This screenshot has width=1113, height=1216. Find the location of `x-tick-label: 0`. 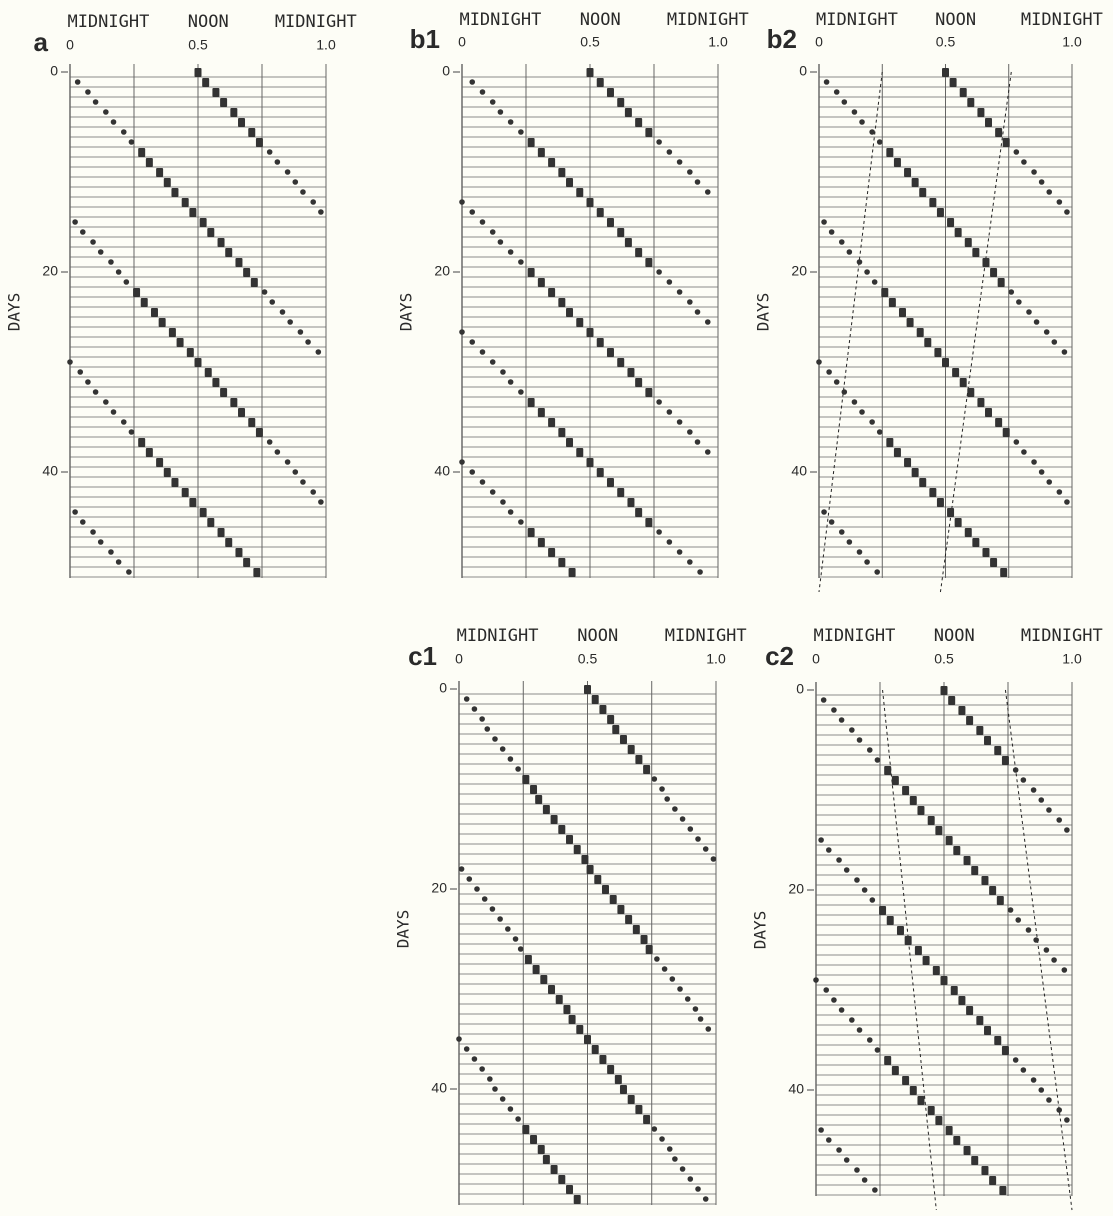

x-tick-label: 0 is located at coordinates (70, 45).